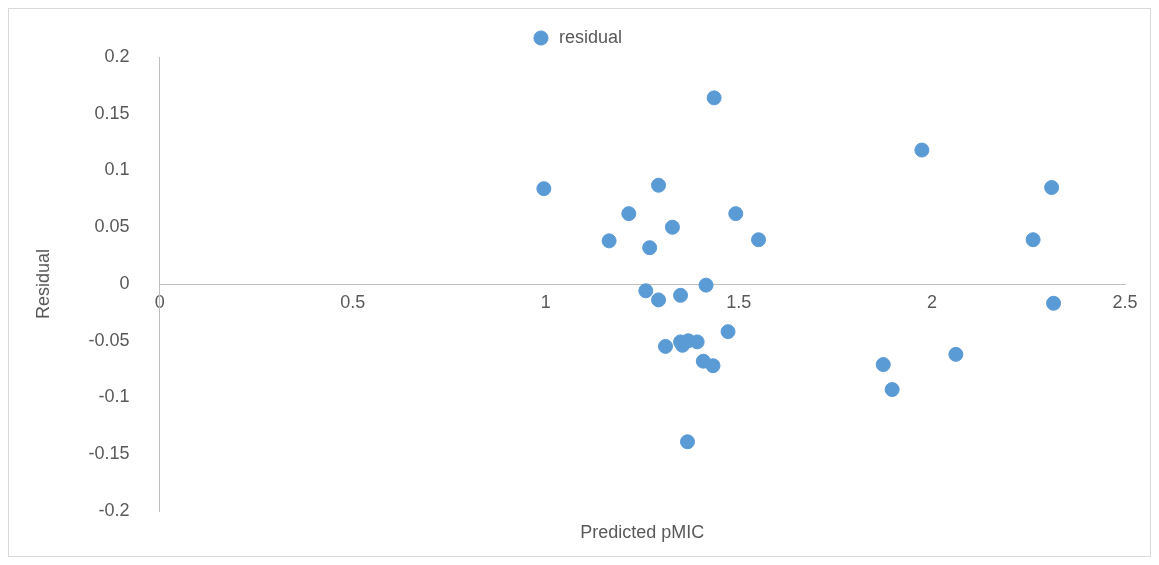 The width and height of the screenshot is (1159, 565). I want to click on y-tick-label: -0.2, so click(114, 509).